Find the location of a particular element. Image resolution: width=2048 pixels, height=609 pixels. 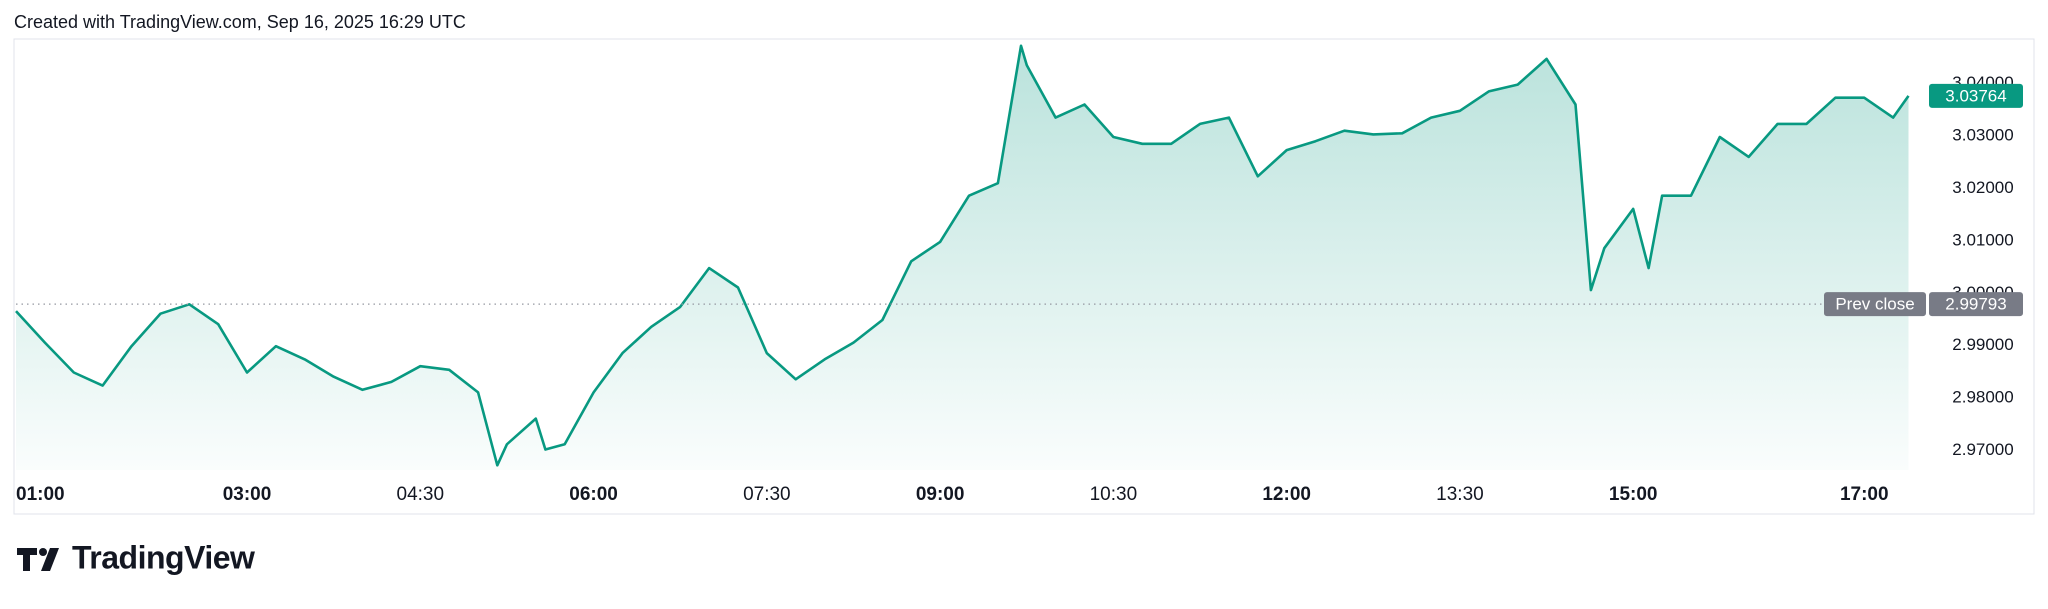

prev-close-tag-bg is located at coordinates (1875, 304).